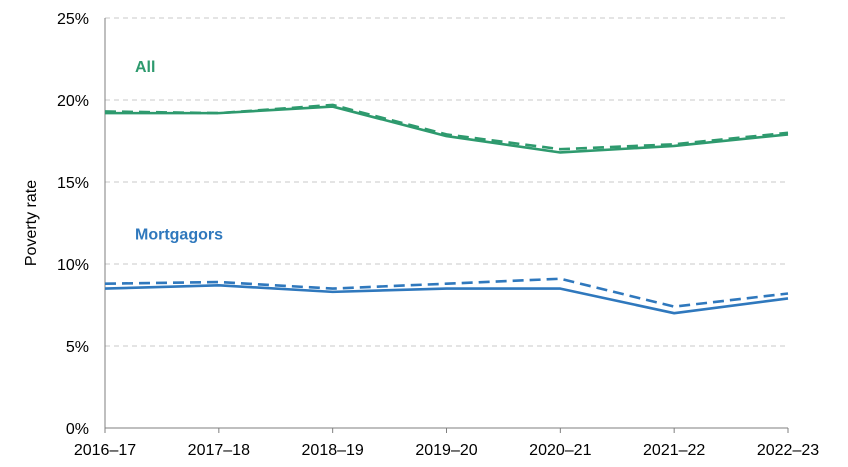 This screenshot has width=848, height=467. I want to click on series-line-mortgagors-dashed, so click(446, 292).